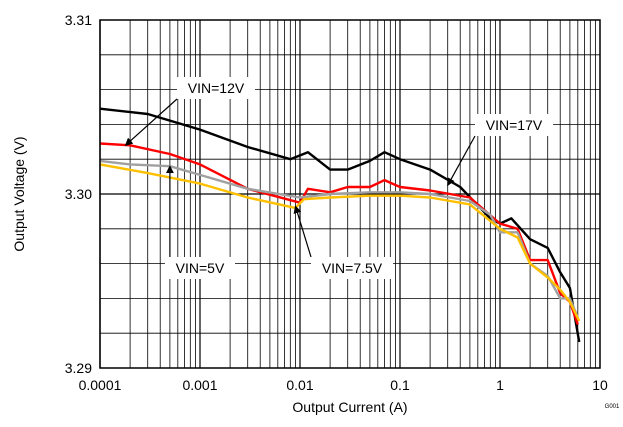 This screenshot has width=623, height=427. I want to click on y-tick-label: 3.30, so click(78, 194).